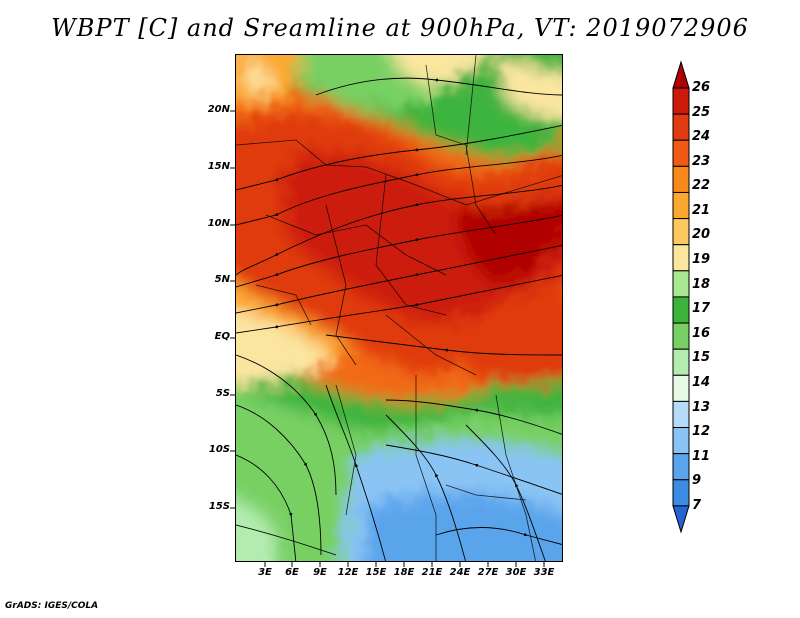 This screenshot has width=800, height=618. Describe the element at coordinates (701, 260) in the screenshot. I see `colorbar-label: 19` at that location.